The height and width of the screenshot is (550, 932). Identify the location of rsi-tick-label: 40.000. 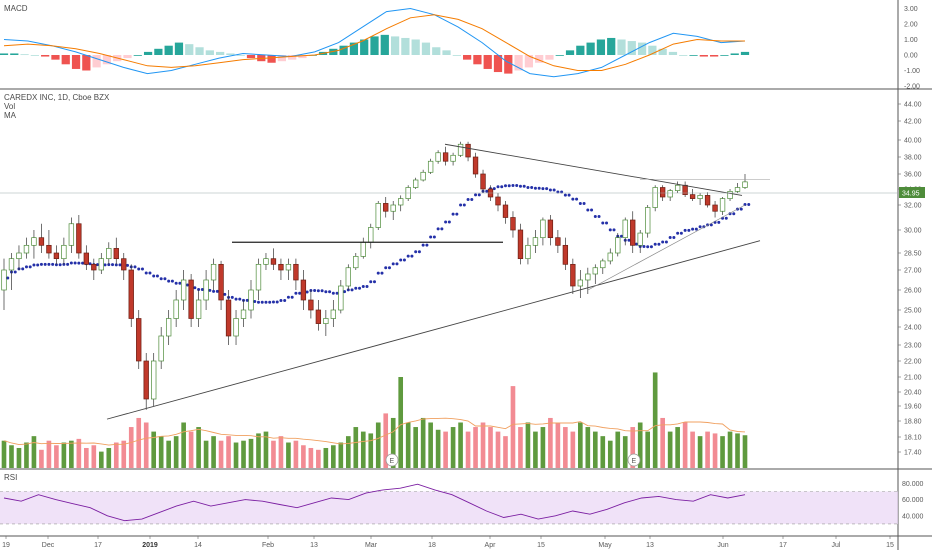
(913, 516).